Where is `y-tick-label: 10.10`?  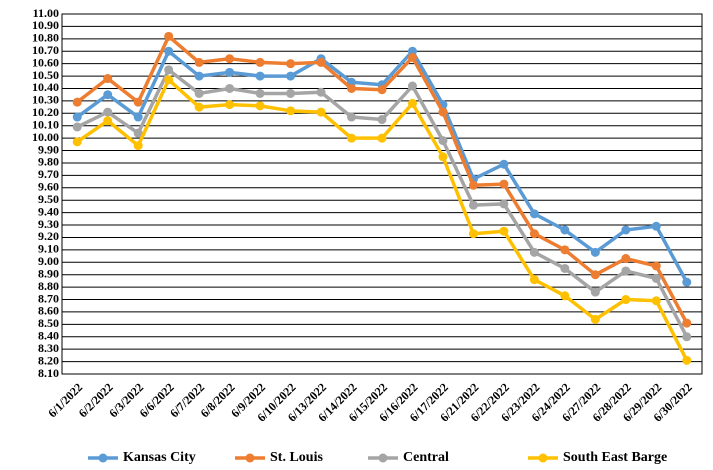
y-tick-label: 10.10 is located at coordinates (45, 124).